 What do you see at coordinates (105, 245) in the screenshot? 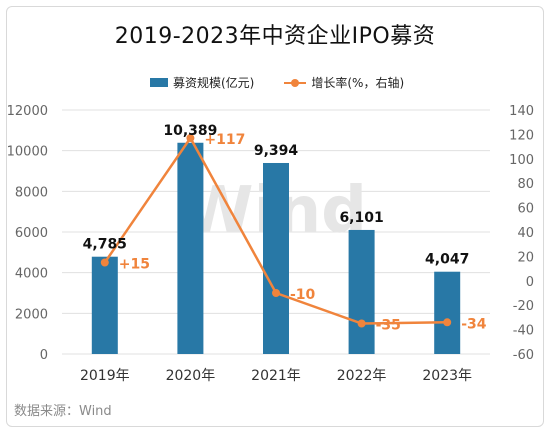
I see `bar-data-label: 4,785` at bounding box center [105, 245].